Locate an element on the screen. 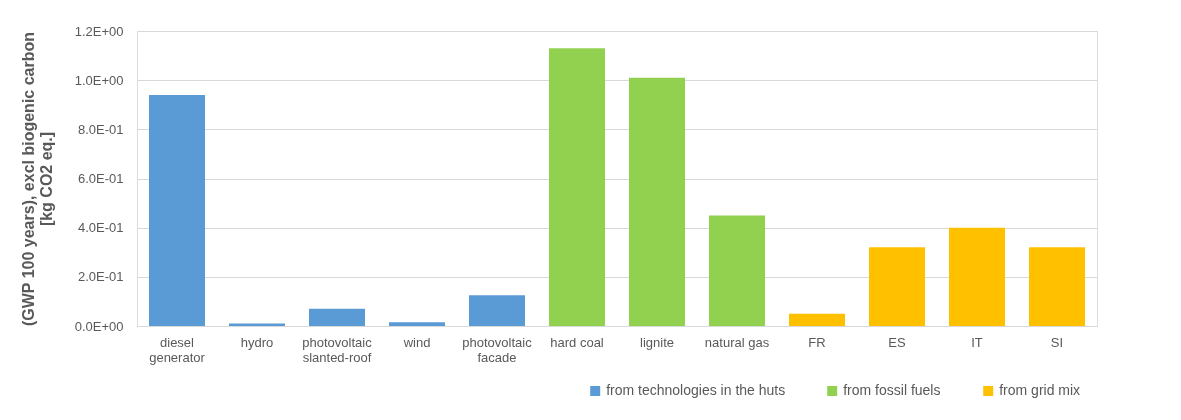  y-tick-label: 6.0E-01 is located at coordinates (100, 178).